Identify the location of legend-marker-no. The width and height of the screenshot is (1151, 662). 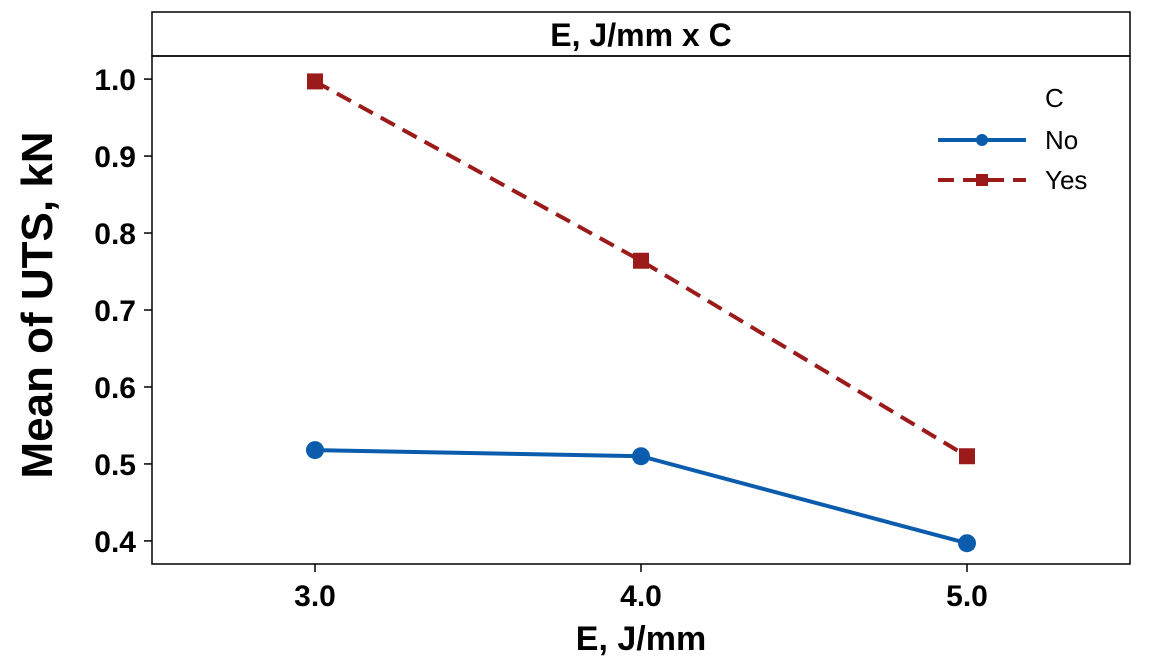
(982, 140).